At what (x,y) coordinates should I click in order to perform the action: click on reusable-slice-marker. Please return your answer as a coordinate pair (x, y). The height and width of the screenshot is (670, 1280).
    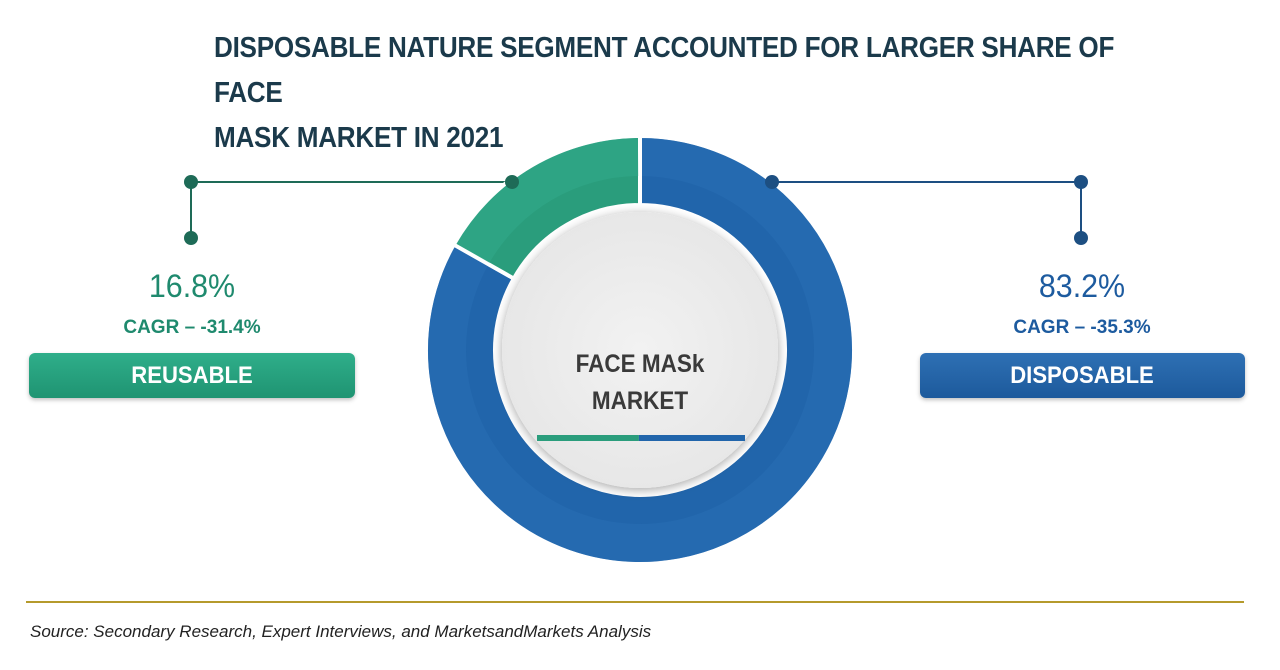
    Looking at the image, I should click on (512, 182).